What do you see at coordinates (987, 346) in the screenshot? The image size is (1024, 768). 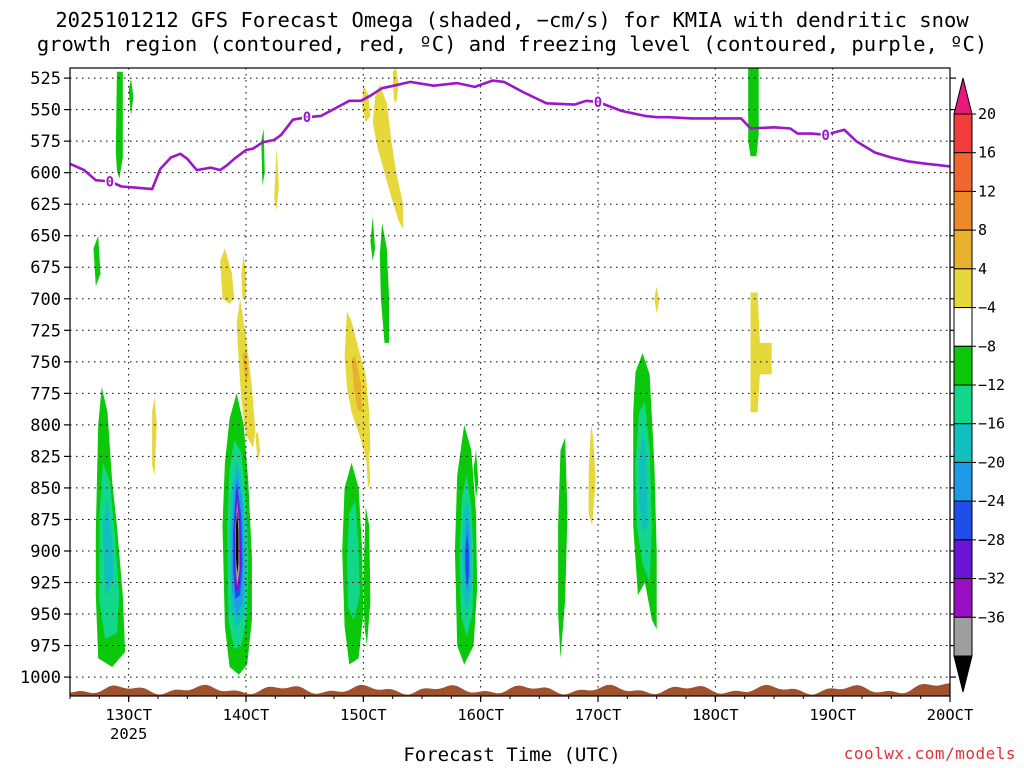 I see `colorbar-label-6: −8` at bounding box center [987, 346].